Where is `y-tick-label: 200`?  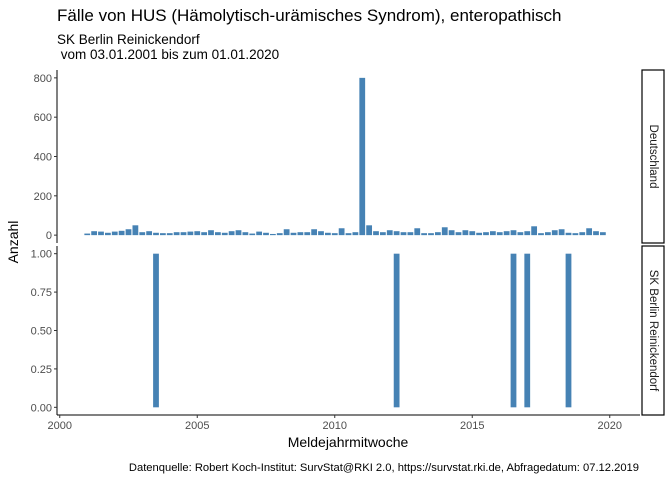
y-tick-label: 200 is located at coordinates (43, 197).